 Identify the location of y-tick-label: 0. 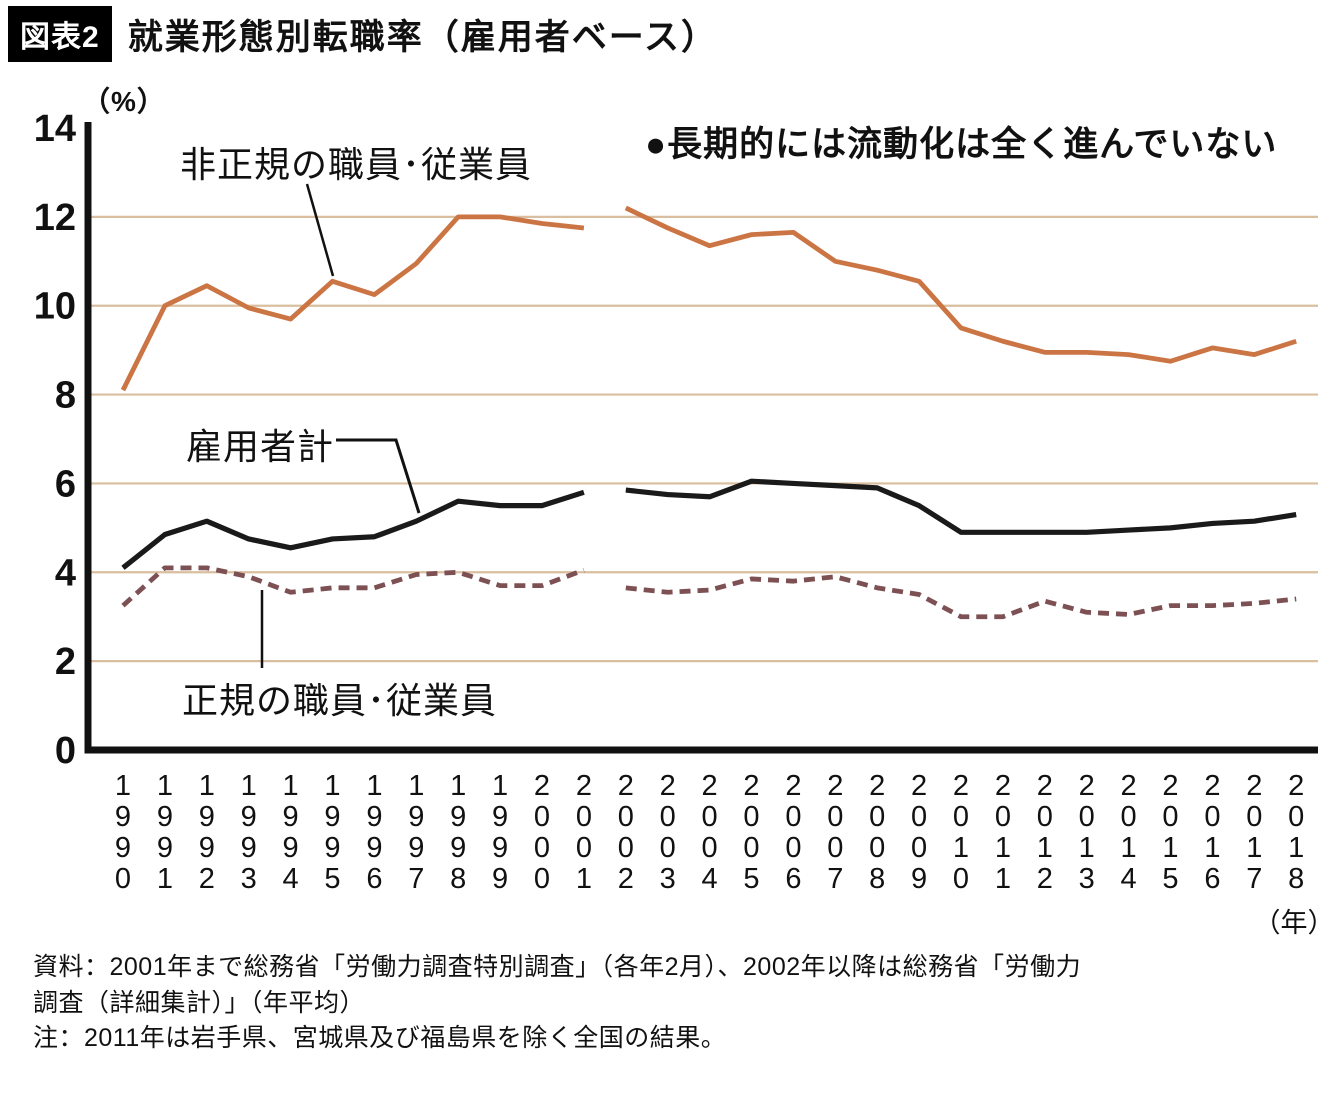
(65, 751).